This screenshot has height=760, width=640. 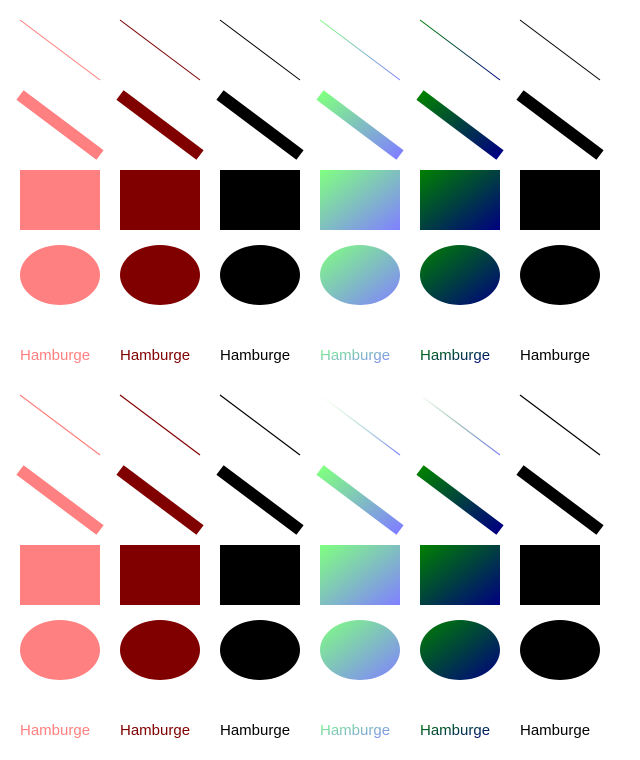 What do you see at coordinates (360, 425) in the screenshot?
I see `thin-line-gradient-light-faded` at bounding box center [360, 425].